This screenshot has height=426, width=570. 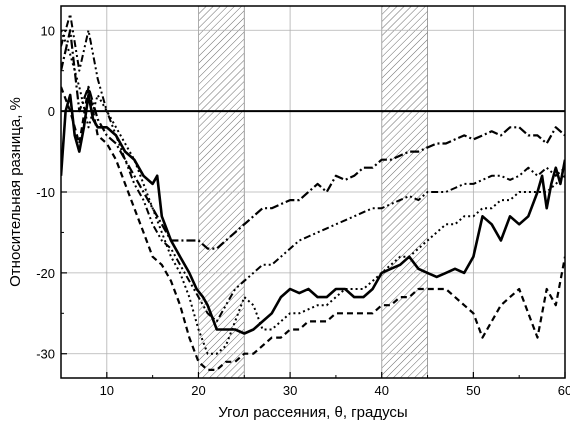 I want to click on y-tick-label: 10, so click(x=48, y=30).